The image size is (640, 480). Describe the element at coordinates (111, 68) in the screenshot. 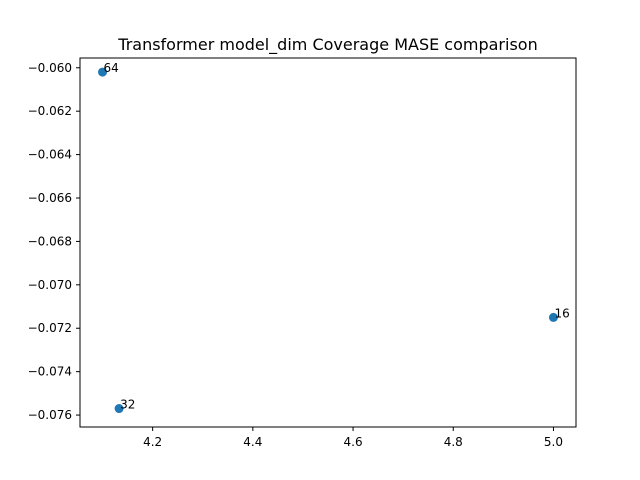

I see `point-label-64: 64` at that location.